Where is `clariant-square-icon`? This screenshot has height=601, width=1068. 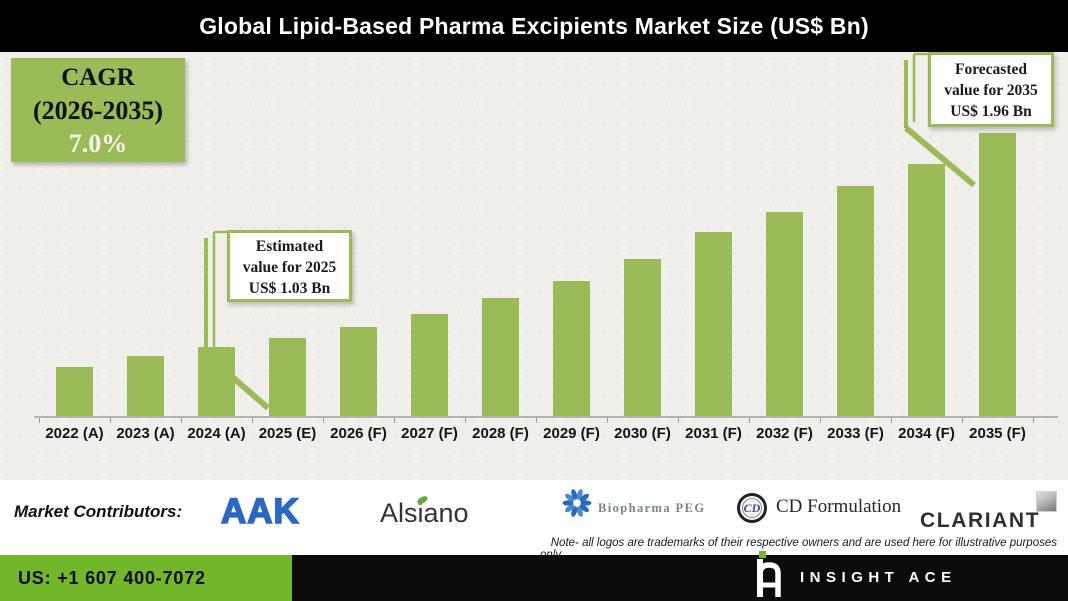 clariant-square-icon is located at coordinates (1046, 501).